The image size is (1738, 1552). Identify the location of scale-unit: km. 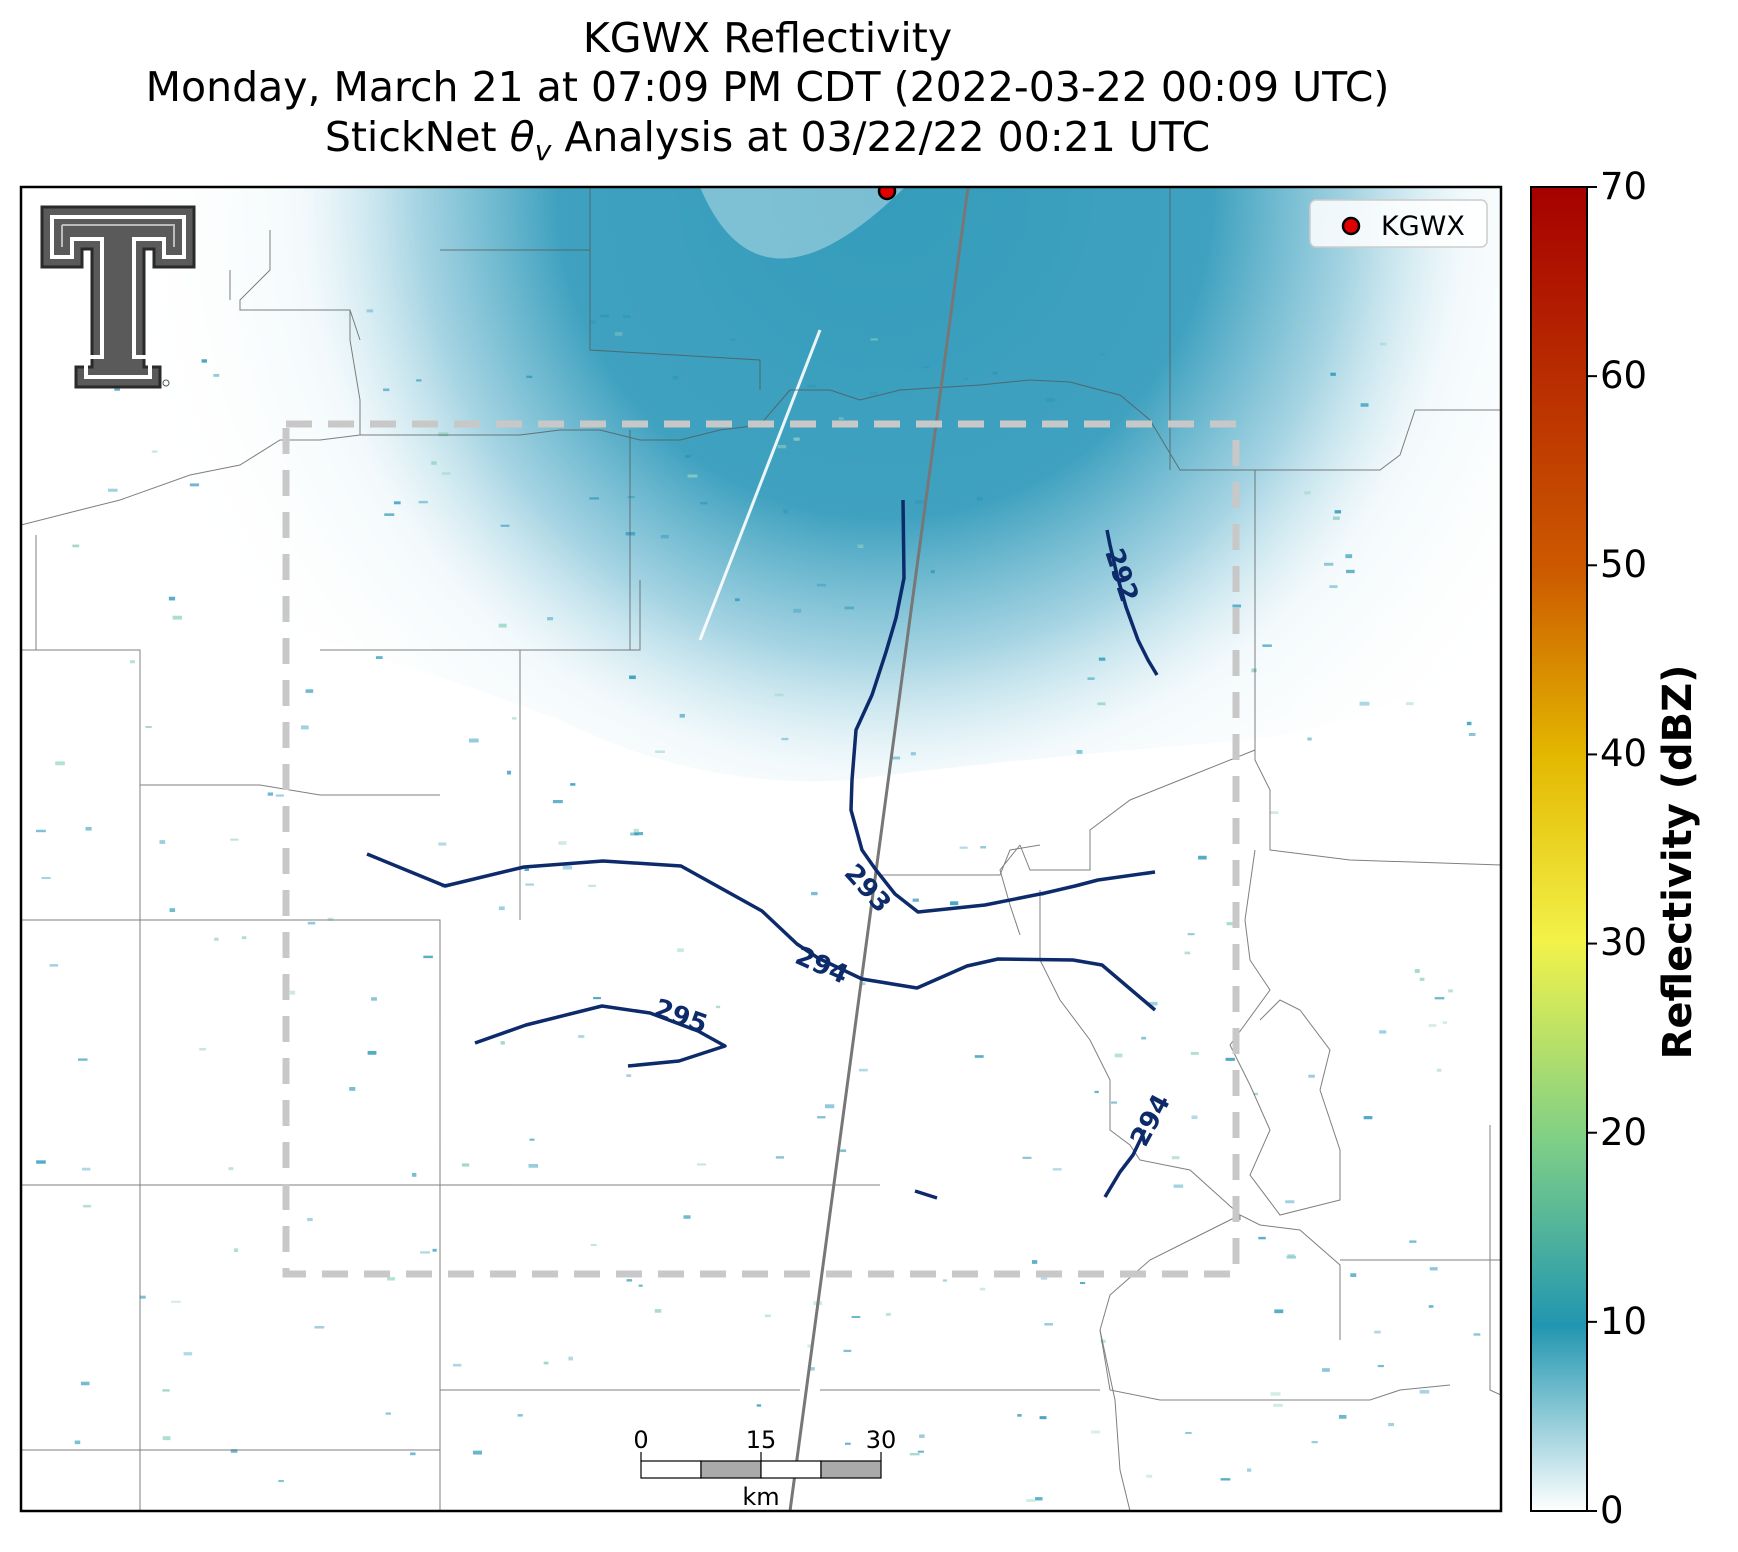
(760, 1497).